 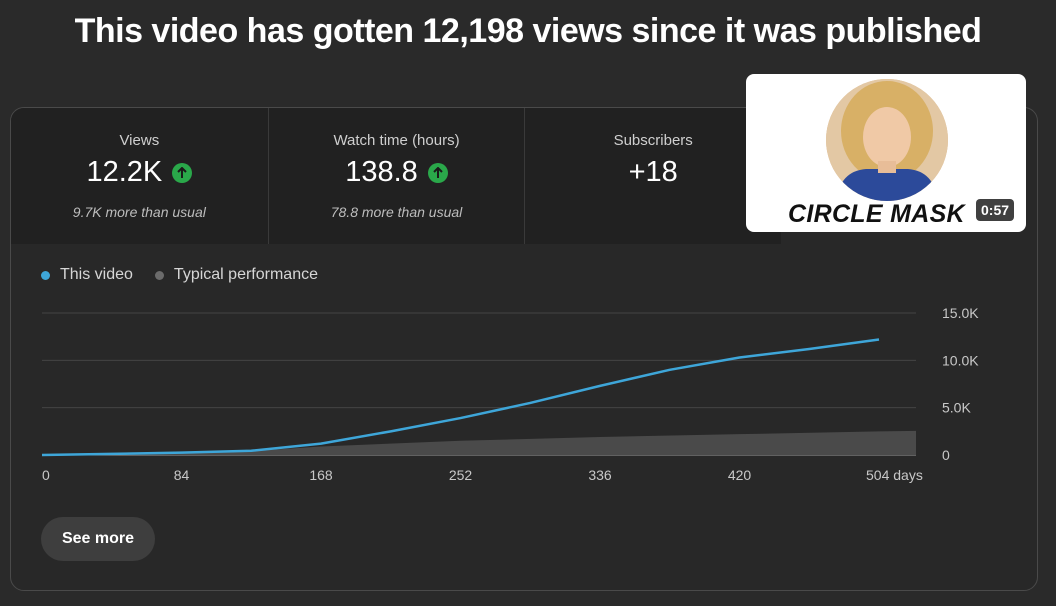 I want to click on subscribers-value: +18, so click(x=653, y=172).